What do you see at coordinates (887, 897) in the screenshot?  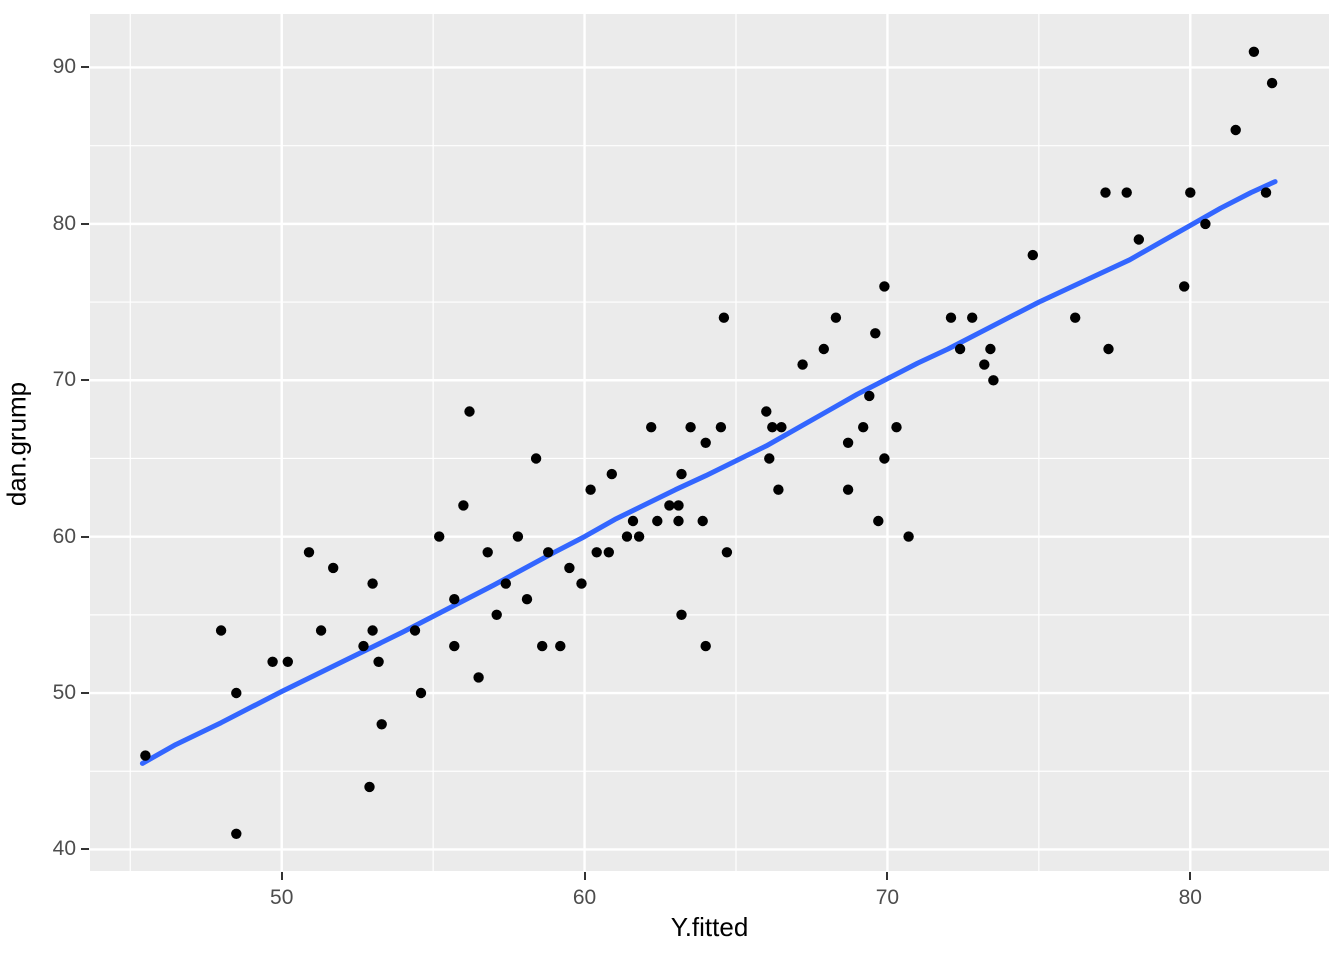 I see `x-axis-tick-label: 70` at bounding box center [887, 897].